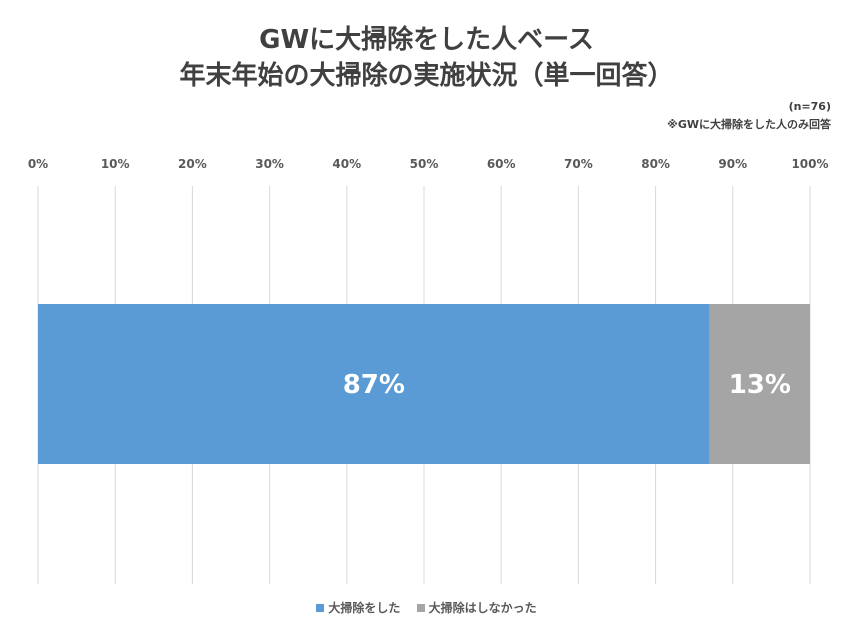 Image resolution: width=853 pixels, height=640 pixels. Describe the element at coordinates (115, 164) in the screenshot. I see `x-tick-label-10: 10%` at that location.